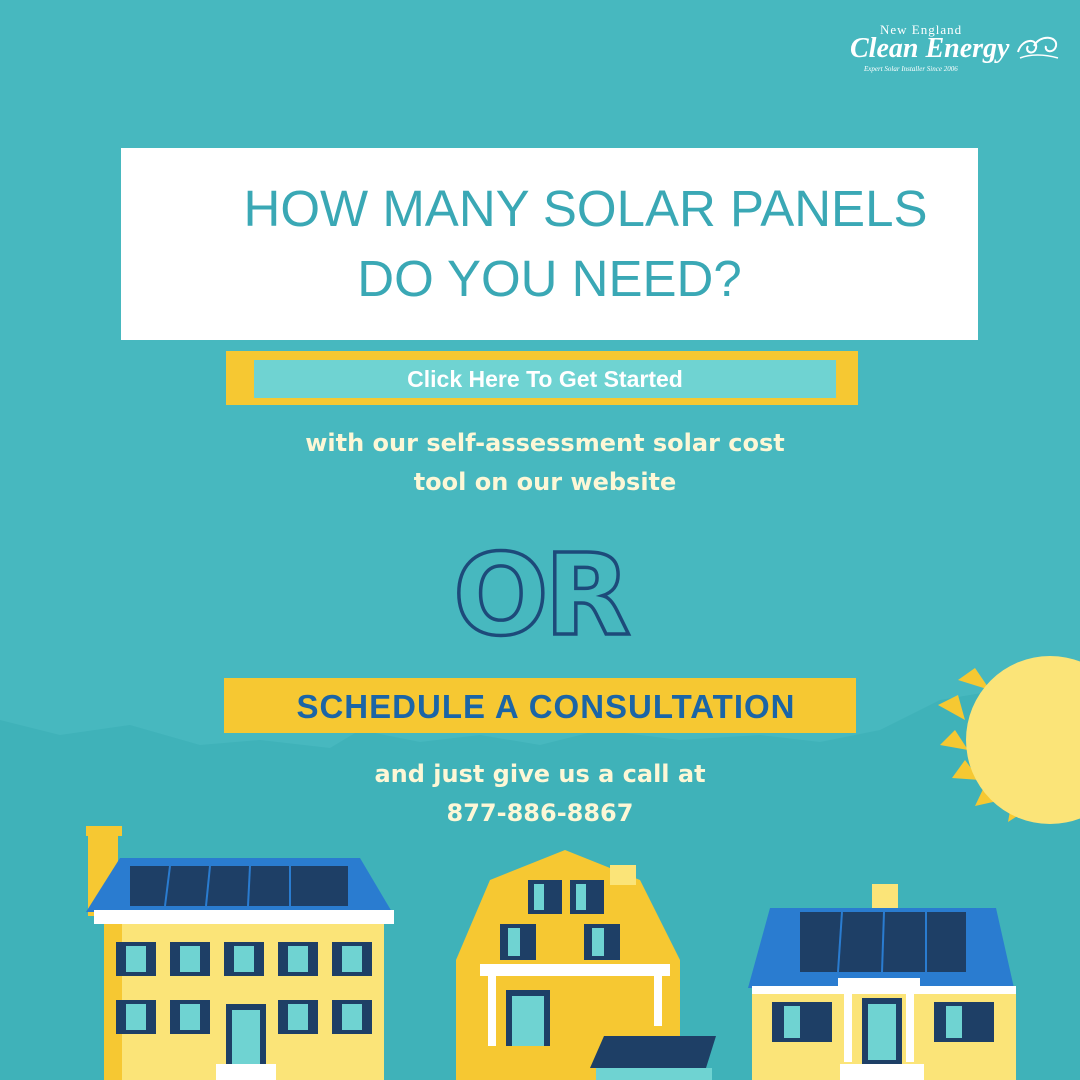 Image resolution: width=1080 pixels, height=1080 pixels. What do you see at coordinates (930, 48) in the screenshot?
I see `logo-line2: Clean Energy` at bounding box center [930, 48].